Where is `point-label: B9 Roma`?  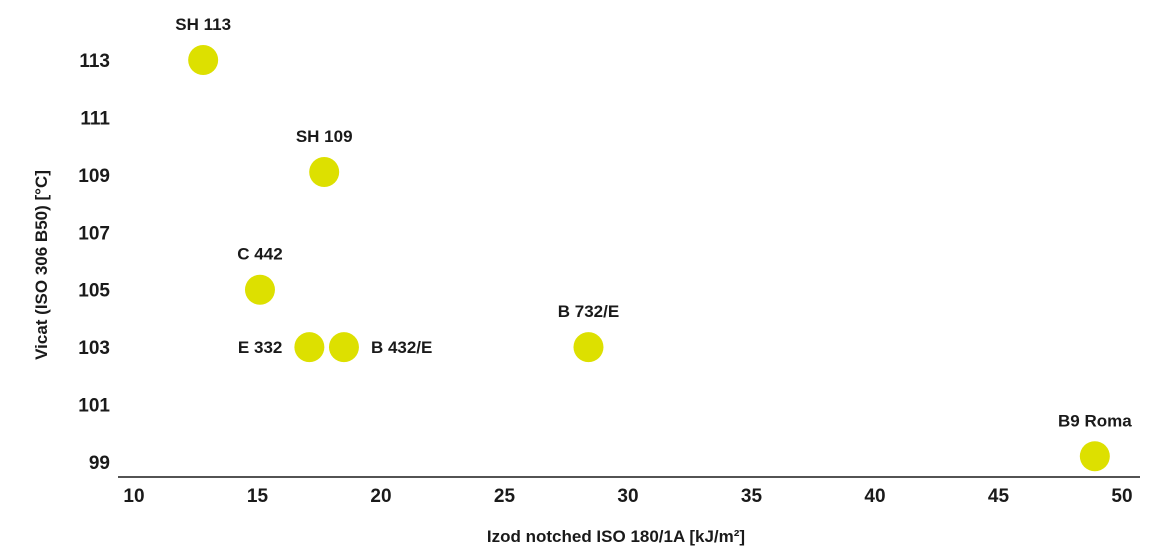
point-label: B9 Roma is located at coordinates (1095, 420).